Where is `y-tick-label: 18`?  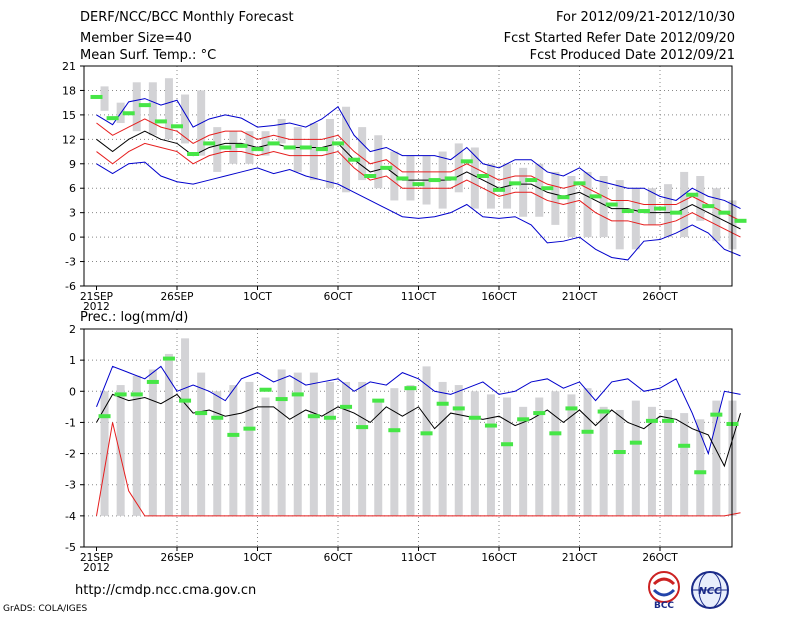
y-tick-label: 18 is located at coordinates (69, 90).